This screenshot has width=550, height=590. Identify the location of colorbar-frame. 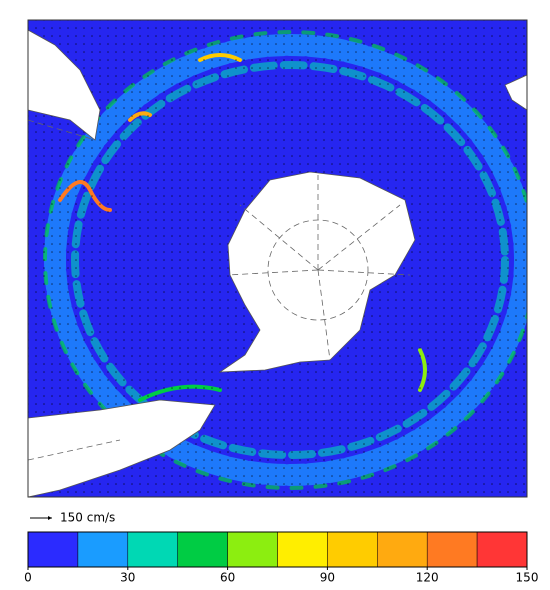
(277, 549).